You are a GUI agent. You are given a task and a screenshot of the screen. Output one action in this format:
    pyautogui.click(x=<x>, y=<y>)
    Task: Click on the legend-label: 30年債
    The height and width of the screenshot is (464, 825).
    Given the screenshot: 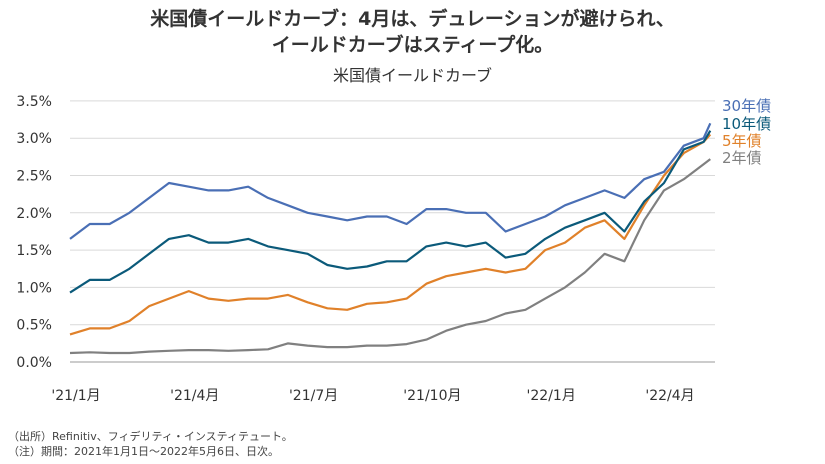 What is the action you would take?
    pyautogui.click(x=746, y=106)
    